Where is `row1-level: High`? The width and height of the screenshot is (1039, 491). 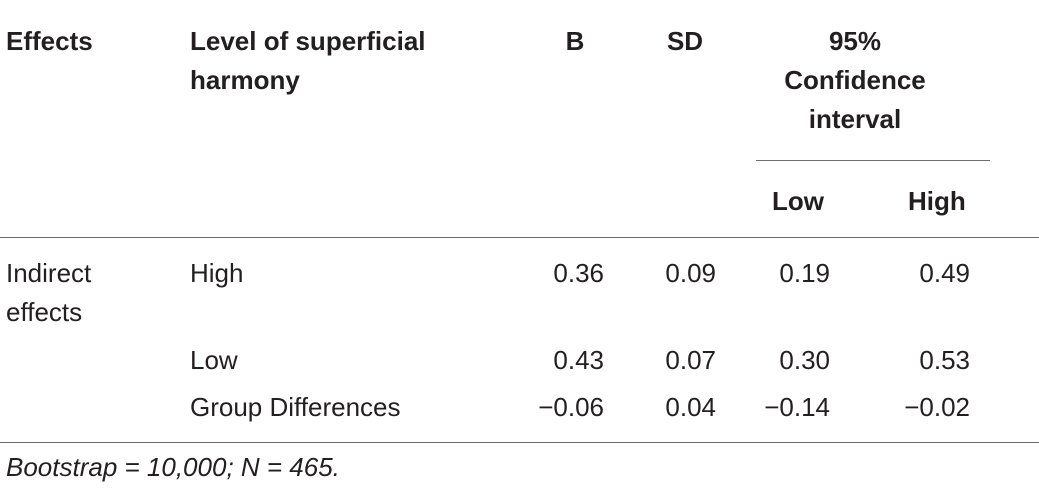
row1-level: High is located at coordinates (217, 273).